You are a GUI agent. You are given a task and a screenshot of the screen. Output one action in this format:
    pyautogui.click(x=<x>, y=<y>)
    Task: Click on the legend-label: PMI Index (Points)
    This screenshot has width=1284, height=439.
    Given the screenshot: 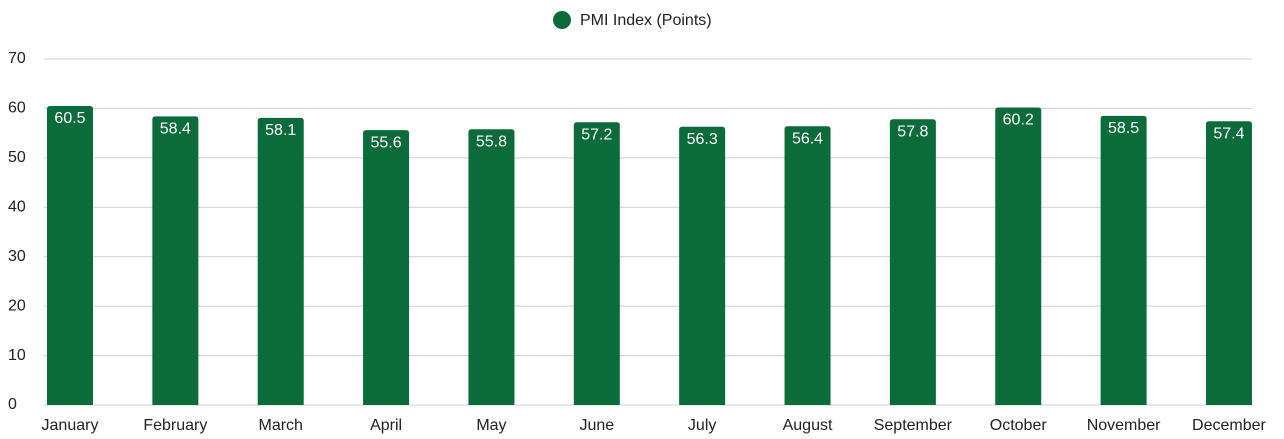 What is the action you would take?
    pyautogui.click(x=646, y=20)
    